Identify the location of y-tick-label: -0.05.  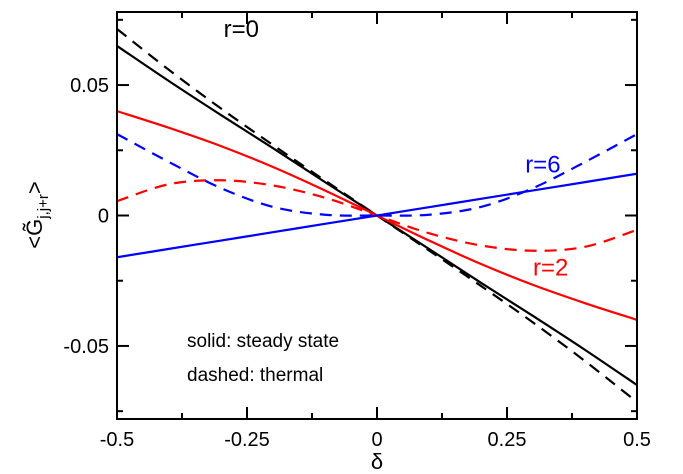
(86, 347).